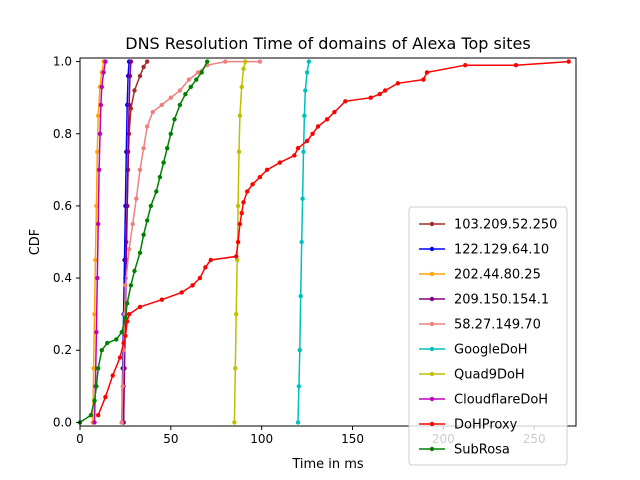  What do you see at coordinates (501, 400) in the screenshot?
I see `legend-label: CloudflareDoH` at bounding box center [501, 400].